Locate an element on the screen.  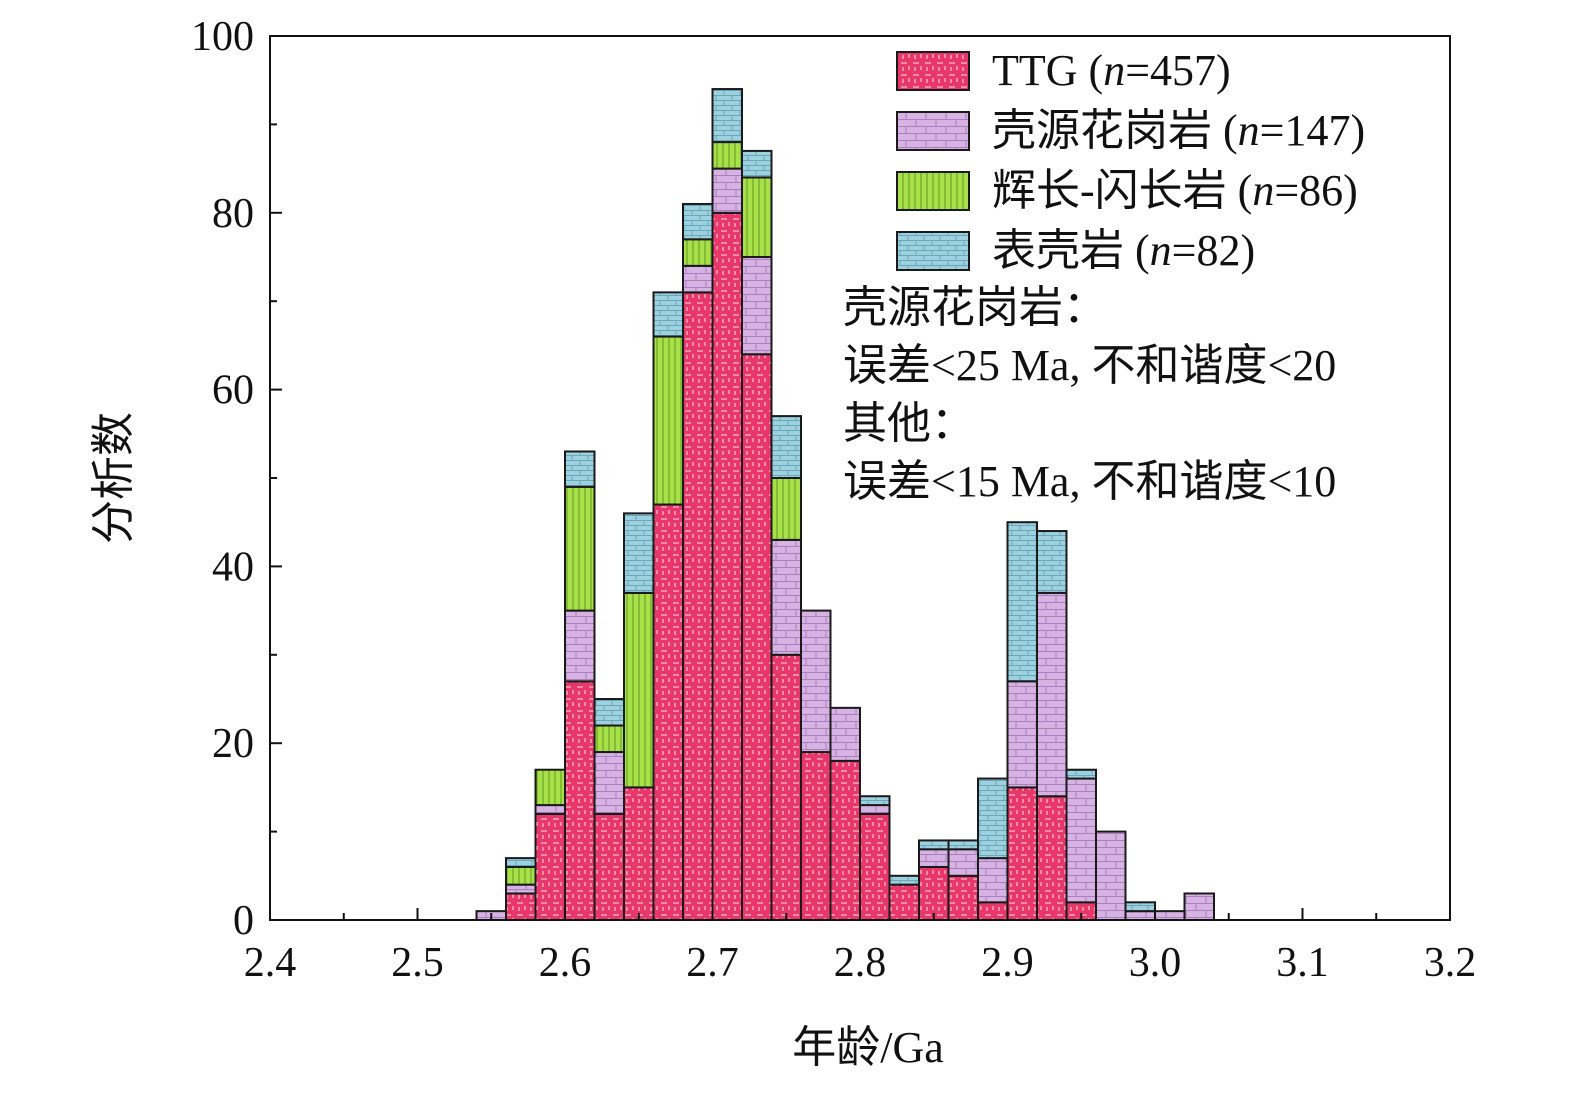
bar-series0-bin10 is located at coordinates (786, 787).